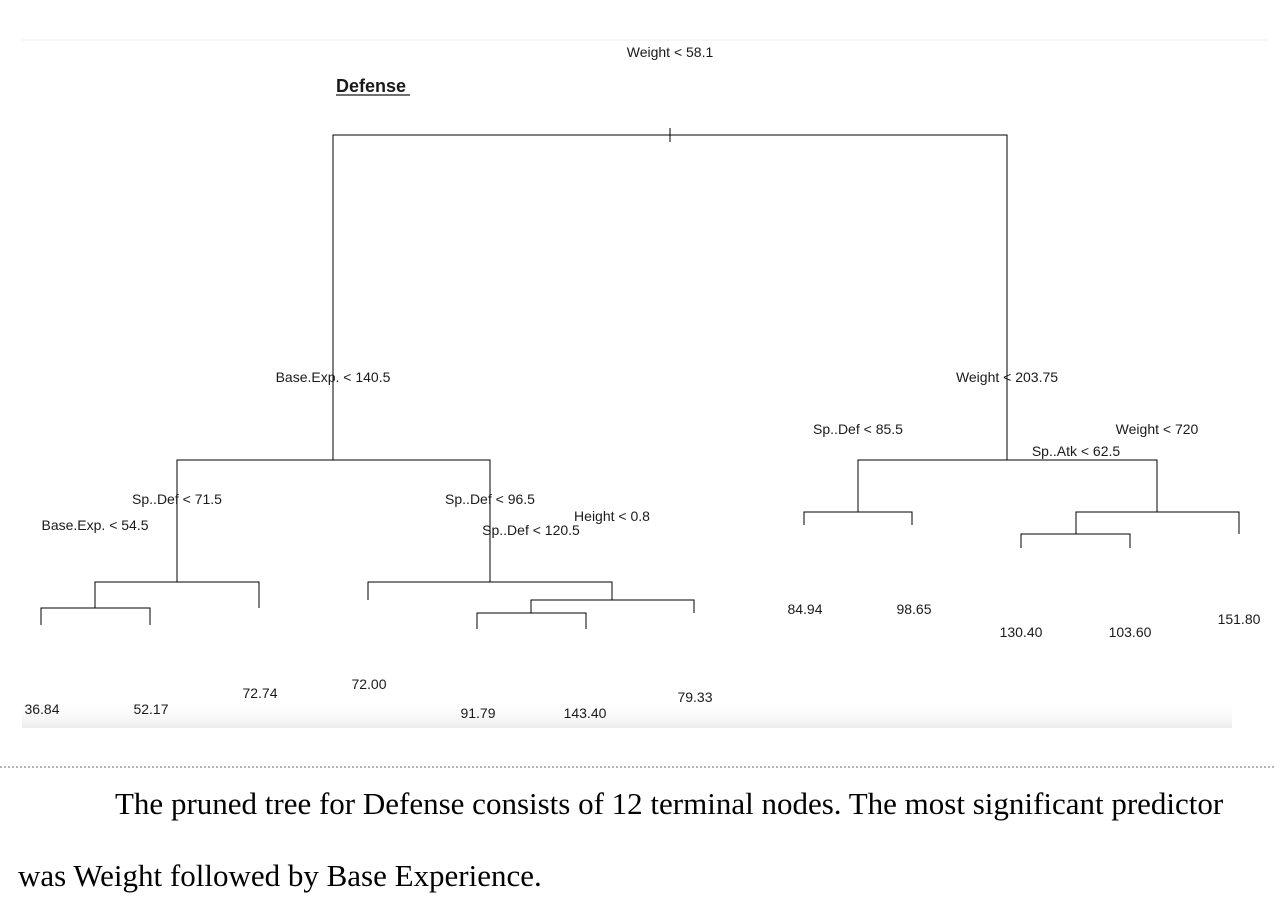 Image resolution: width=1274 pixels, height=924 pixels. I want to click on leaf-label: 151.80, so click(1239, 619).